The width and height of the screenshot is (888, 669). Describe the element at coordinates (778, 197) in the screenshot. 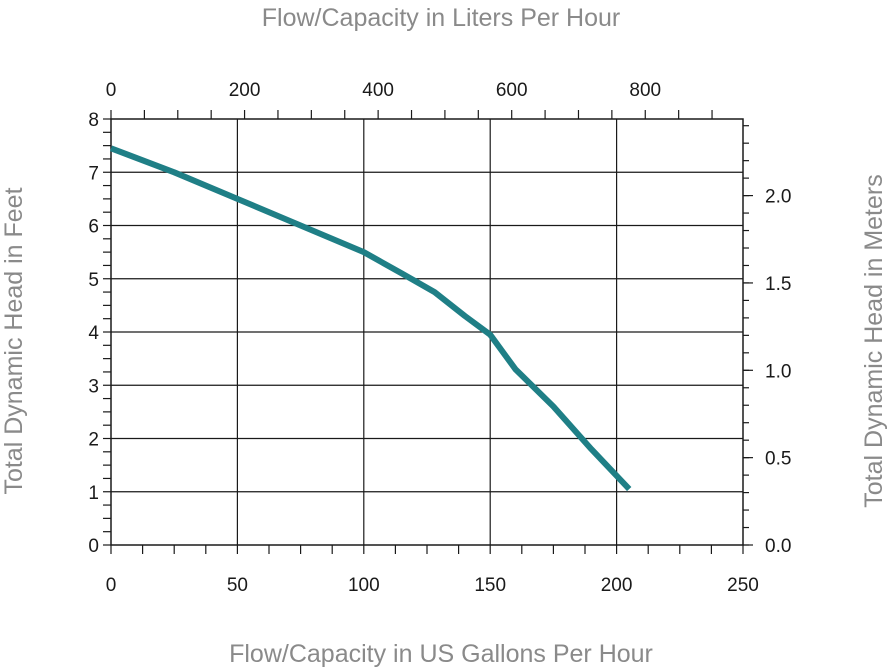

I see `y-right-tick-label-4: 2.0` at that location.